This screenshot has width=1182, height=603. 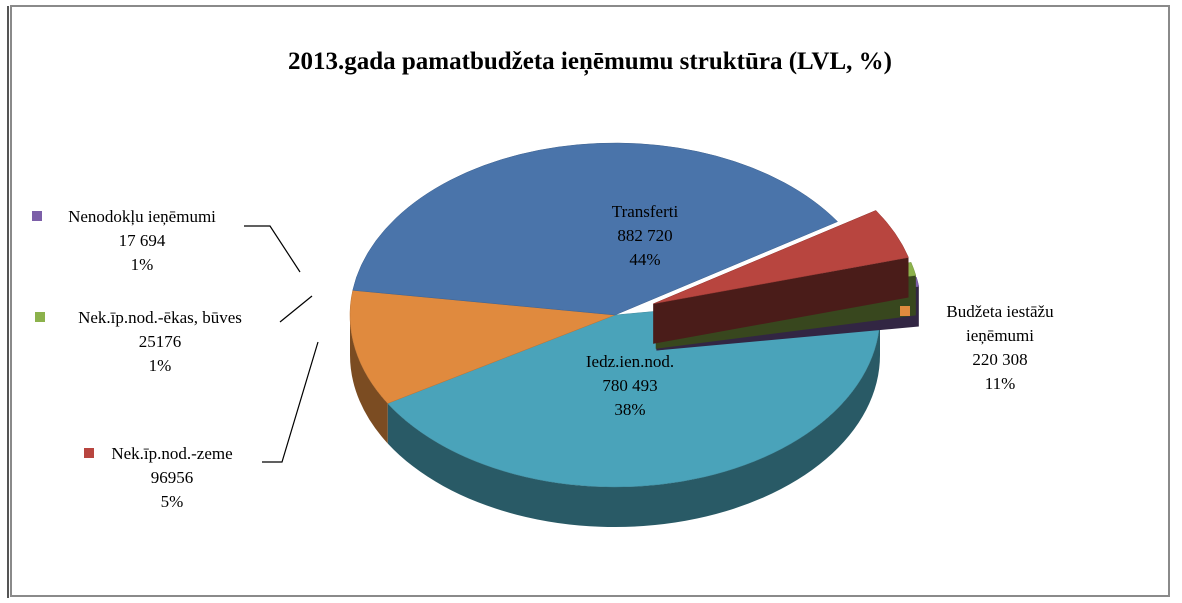 I want to click on label-percent: 44%, so click(x=645, y=259).